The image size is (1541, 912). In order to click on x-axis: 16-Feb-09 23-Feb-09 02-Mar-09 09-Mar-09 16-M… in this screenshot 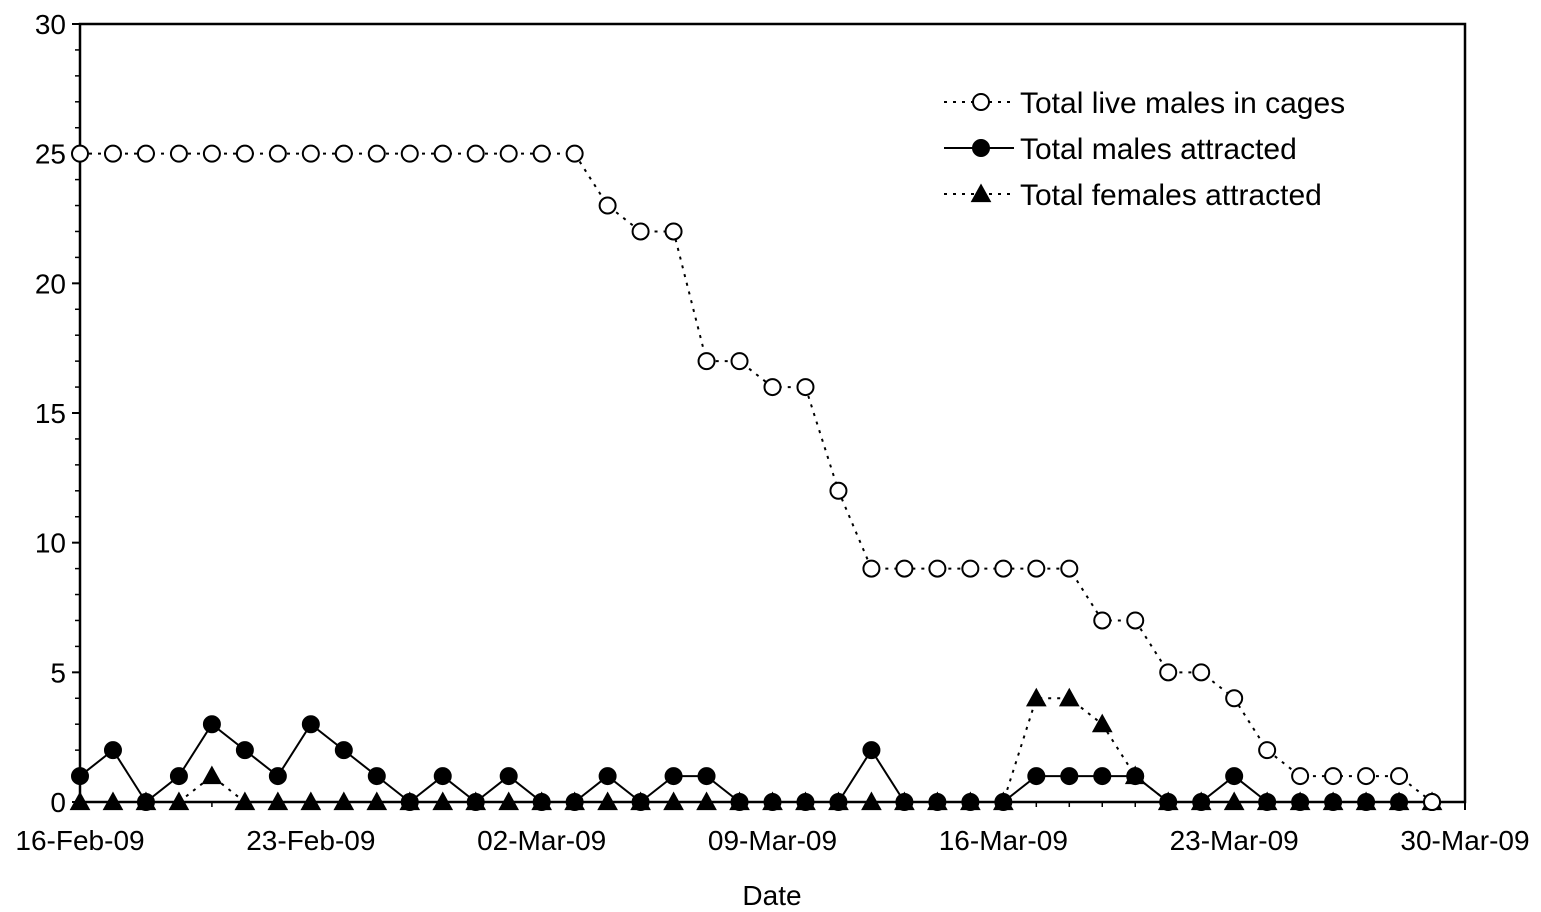, I will do `click(772, 829)`.